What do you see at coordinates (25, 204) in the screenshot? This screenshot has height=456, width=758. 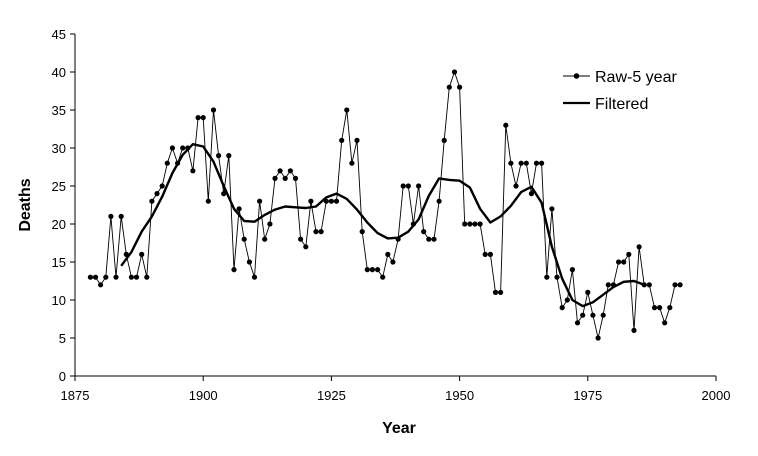 I see `y-axis-title: Deaths` at bounding box center [25, 204].